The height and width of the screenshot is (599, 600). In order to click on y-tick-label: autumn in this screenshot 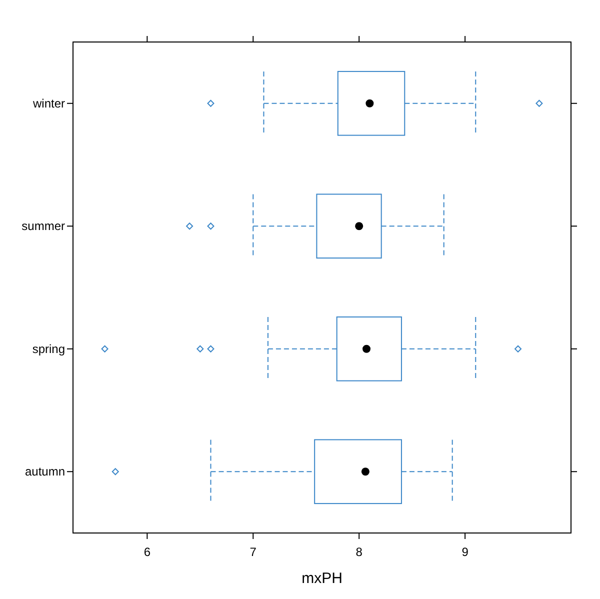, I will do `click(44, 471)`.